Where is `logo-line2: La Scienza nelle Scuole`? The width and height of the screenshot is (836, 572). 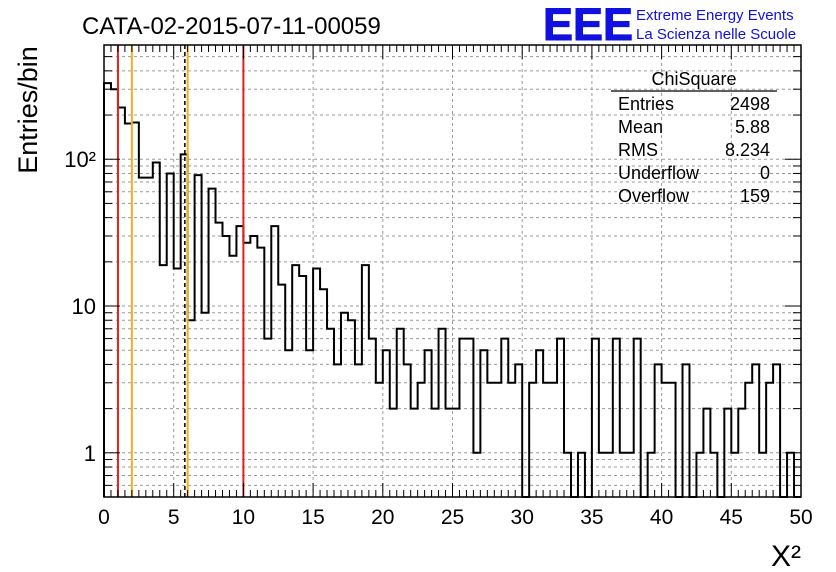 logo-line2: La Scienza nelle Scuole is located at coordinates (716, 34).